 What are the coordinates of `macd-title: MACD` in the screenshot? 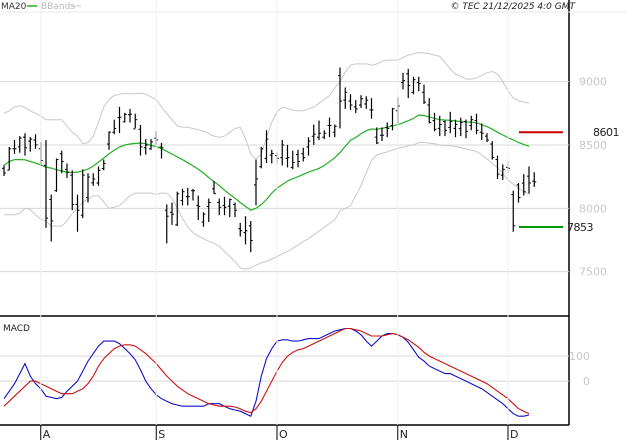 It's located at (16, 329).